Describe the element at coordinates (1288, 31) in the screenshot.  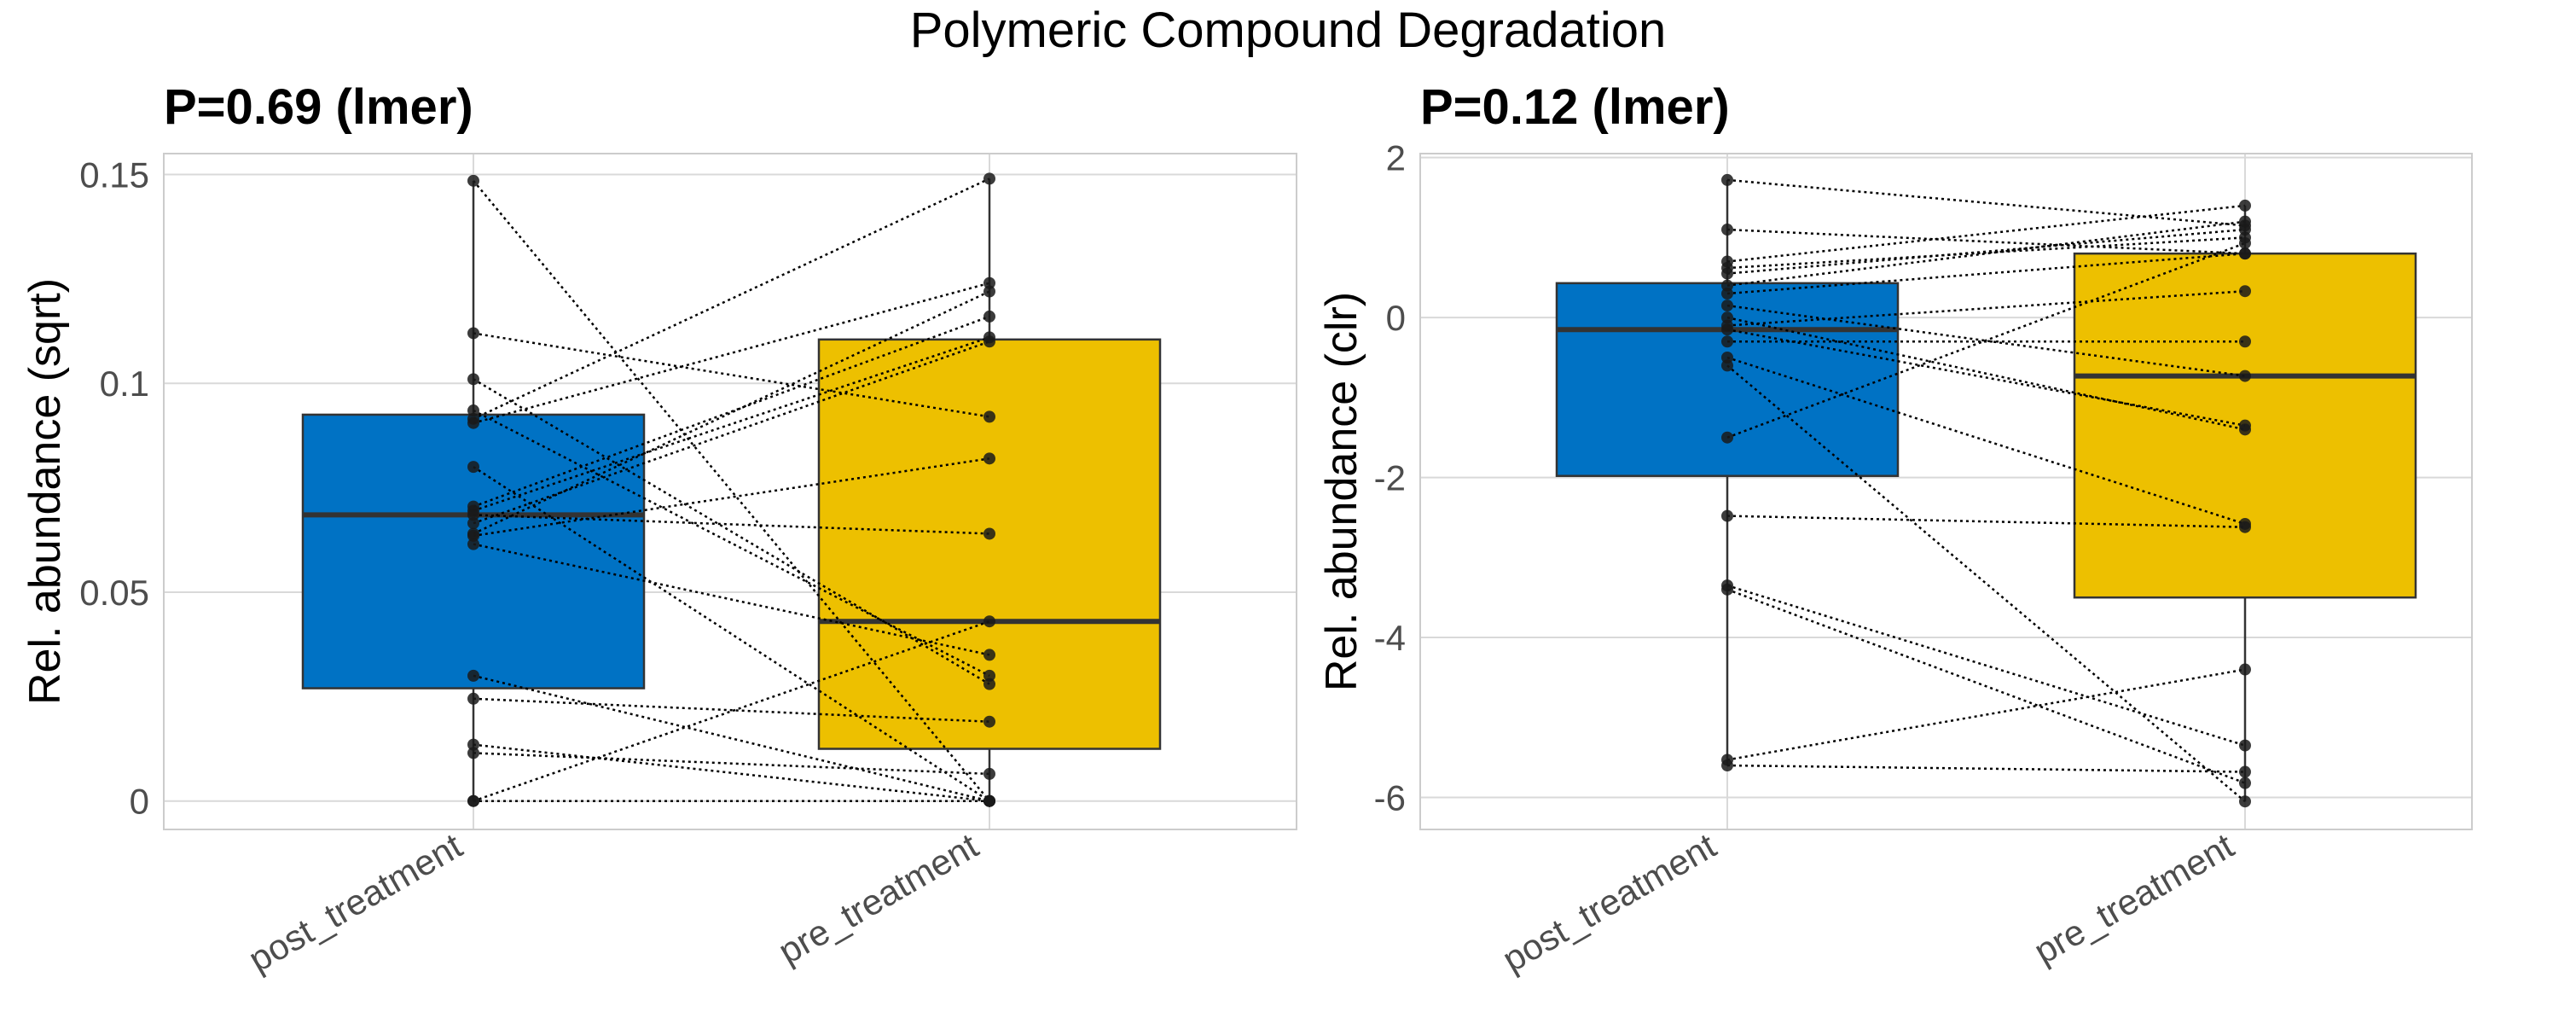
I see `chart-title: Polymeric Compound Degradation` at that location.